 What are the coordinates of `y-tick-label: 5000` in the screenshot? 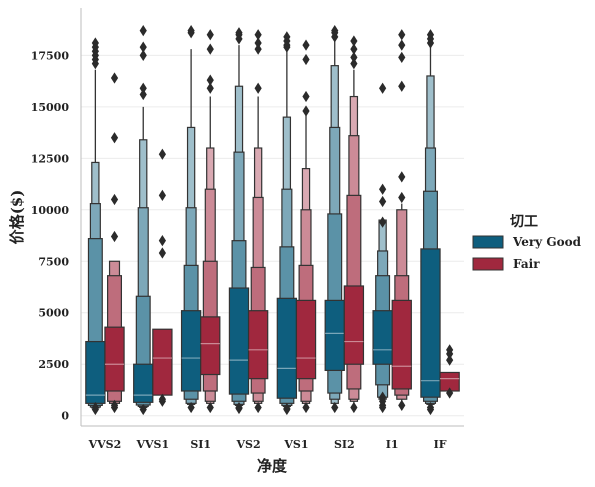 It's located at (53, 313).